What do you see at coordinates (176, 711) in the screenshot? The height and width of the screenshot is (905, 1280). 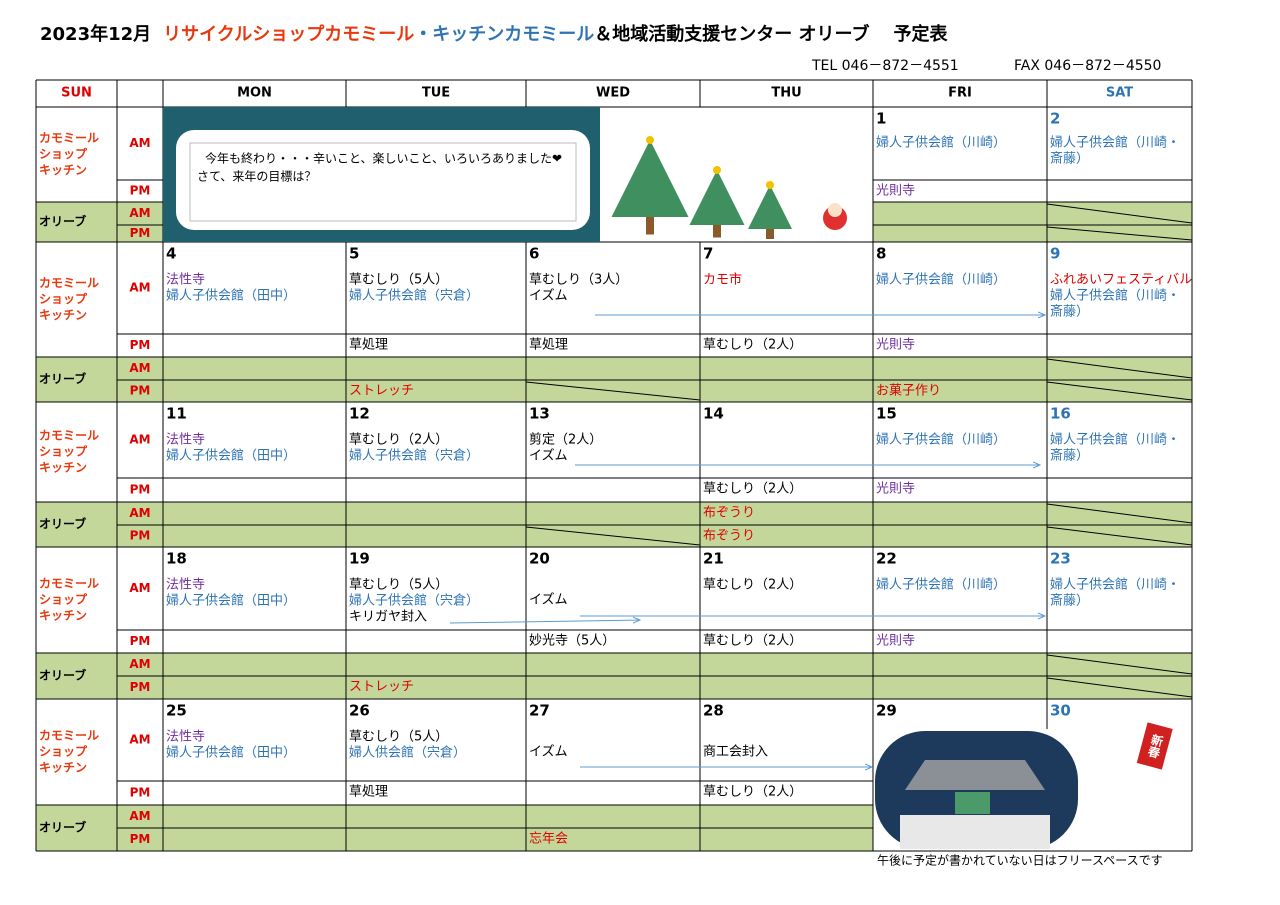 I see `date: 25` at bounding box center [176, 711].